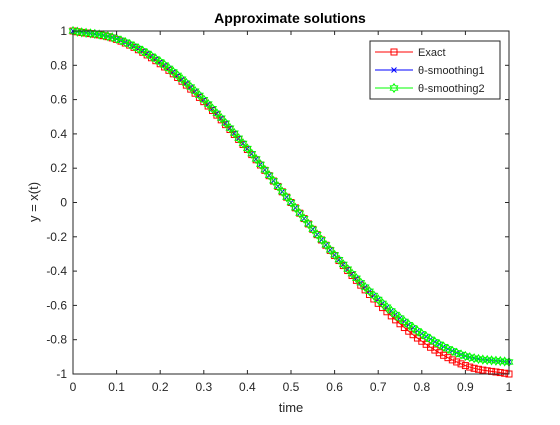 This screenshot has width=560, height=425. Describe the element at coordinates (56, 340) in the screenshot. I see `y-tick-label: -0.8` at that location.